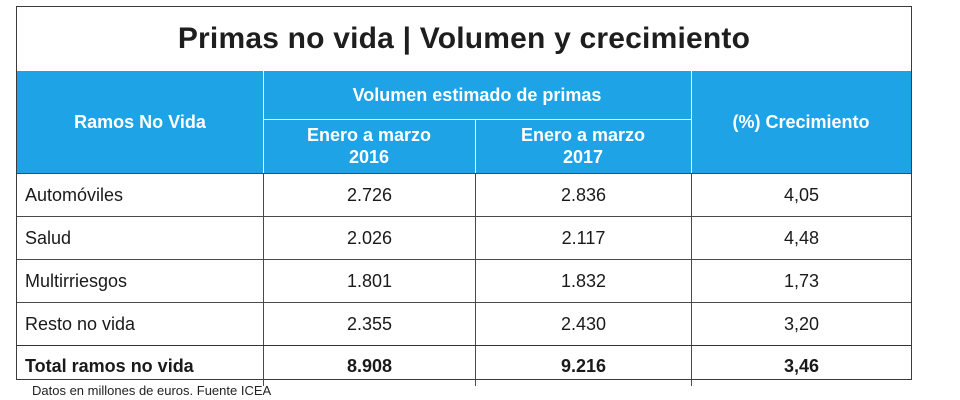 Image resolution: width=960 pixels, height=400 pixels. I want to click on cell-growth: 4,05, so click(801, 195).